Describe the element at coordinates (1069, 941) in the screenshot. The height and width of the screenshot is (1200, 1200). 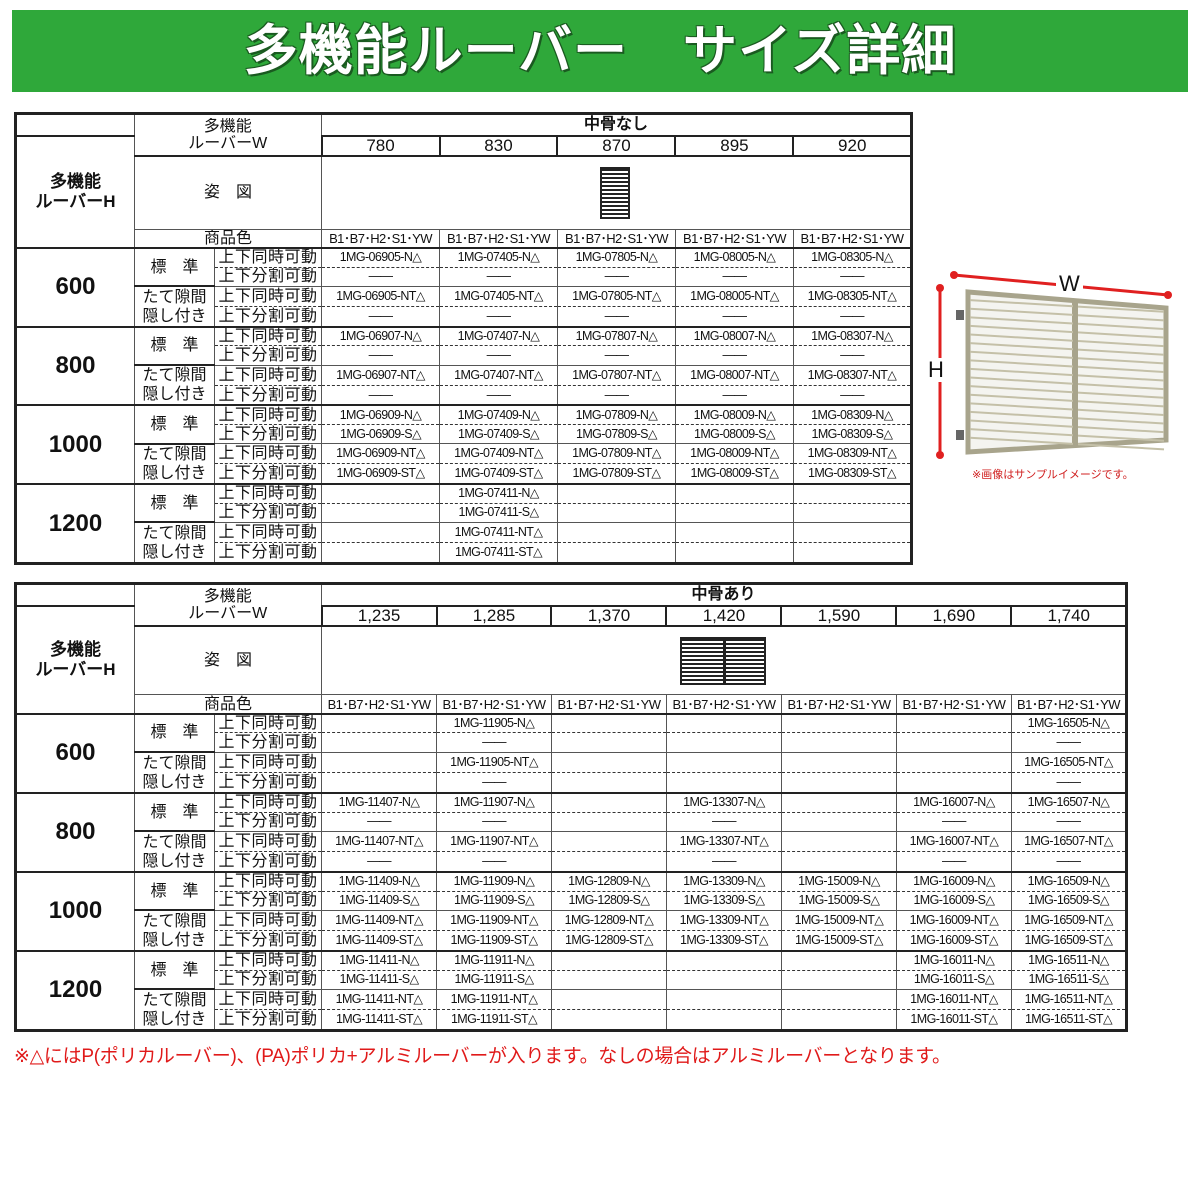
I see `product-code-cell: 1MG-16509-ST△` at that location.